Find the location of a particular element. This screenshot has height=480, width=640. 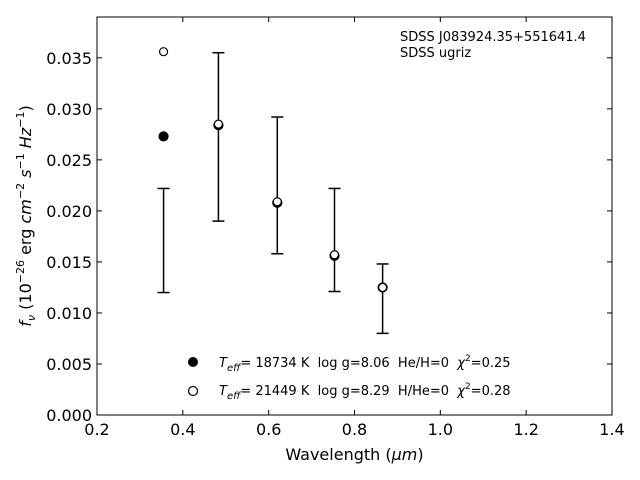

y-tick-label: 0.025 is located at coordinates (69, 160).